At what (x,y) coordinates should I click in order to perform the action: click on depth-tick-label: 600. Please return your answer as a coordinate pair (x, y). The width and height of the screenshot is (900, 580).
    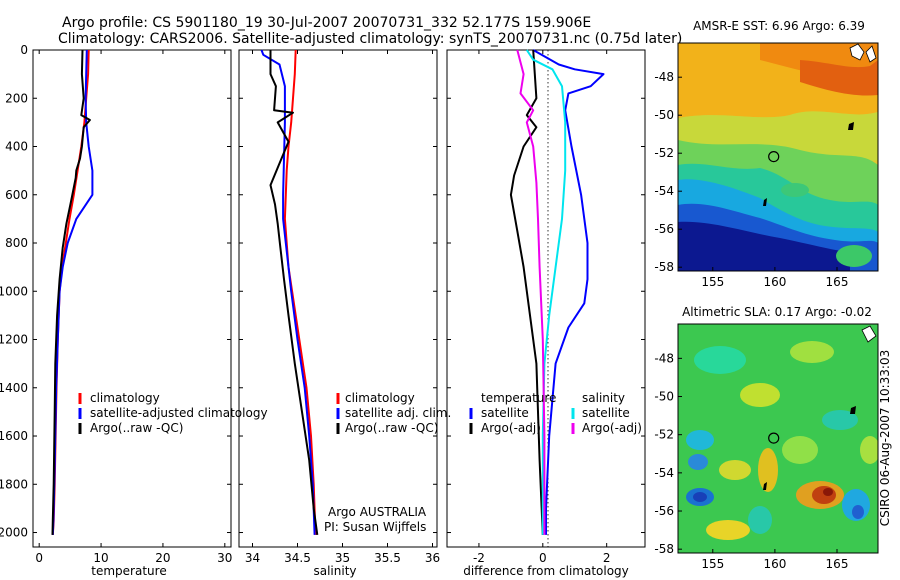
    Looking at the image, I should click on (16, 195).